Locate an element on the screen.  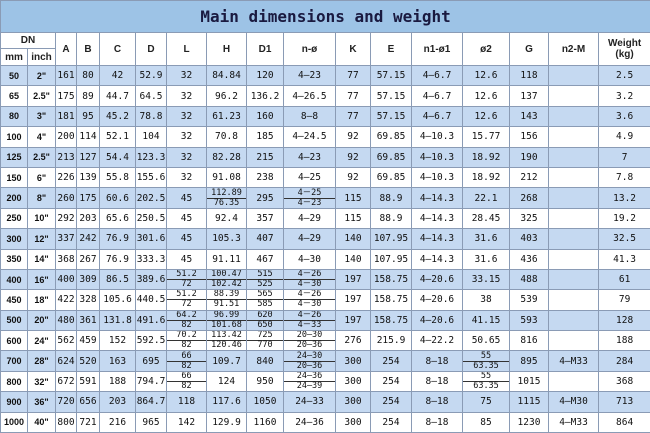
table-cell: 900 is located at coordinates (14, 402).